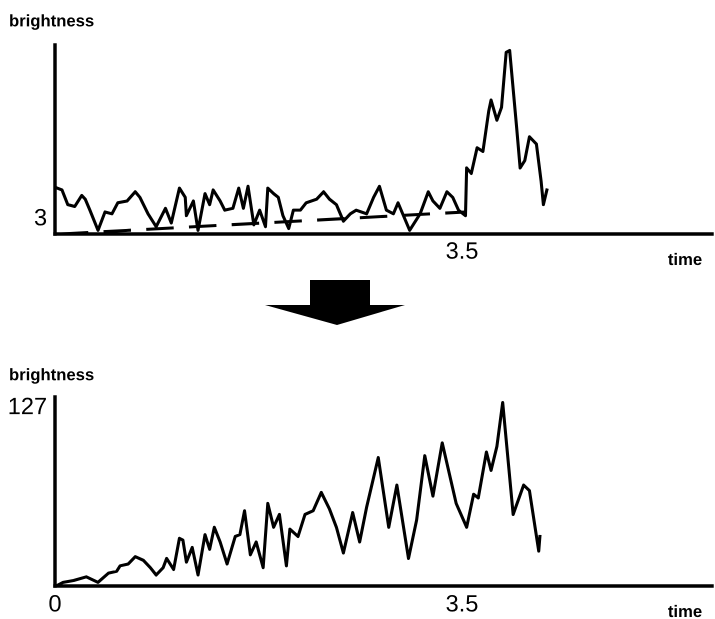 This screenshot has width=715, height=619. I want to click on x-tick-label: 0, so click(55, 603).